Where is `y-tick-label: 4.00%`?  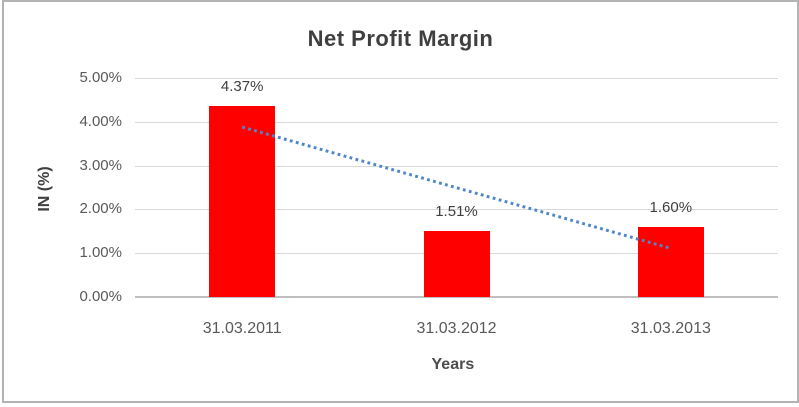
y-tick-label: 4.00% is located at coordinates (100, 121).